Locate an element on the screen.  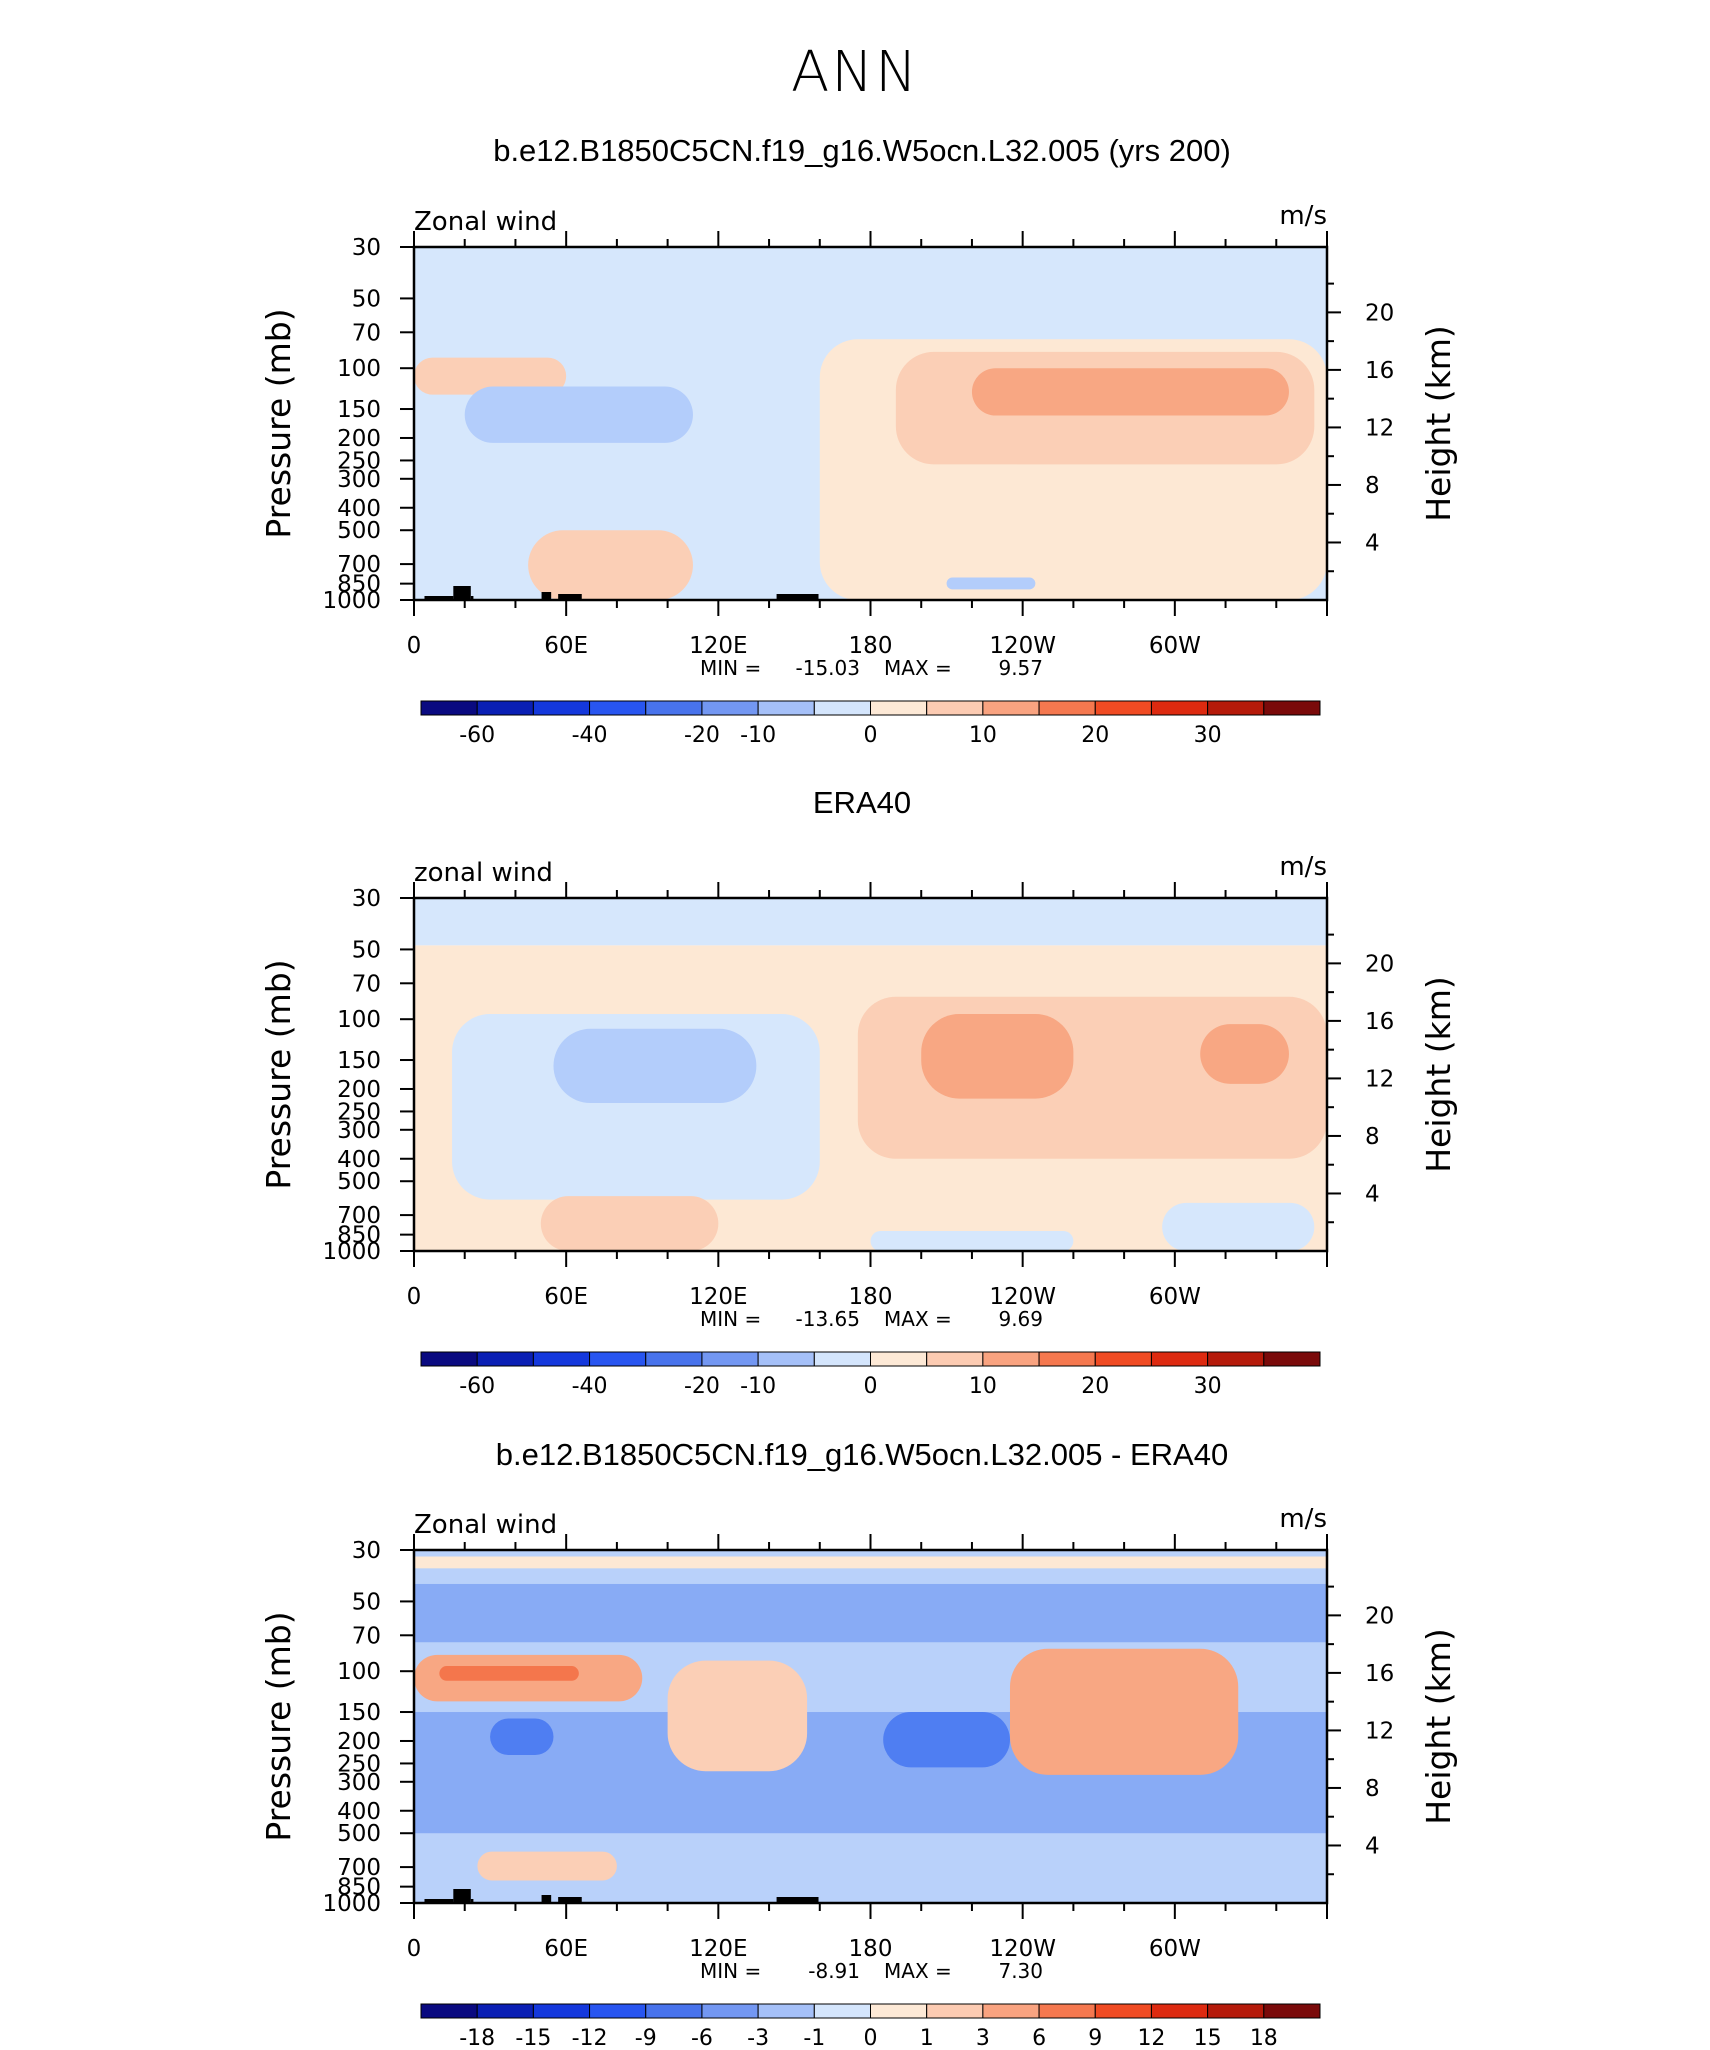
colorbar-label: -3 is located at coordinates (758, 2038).